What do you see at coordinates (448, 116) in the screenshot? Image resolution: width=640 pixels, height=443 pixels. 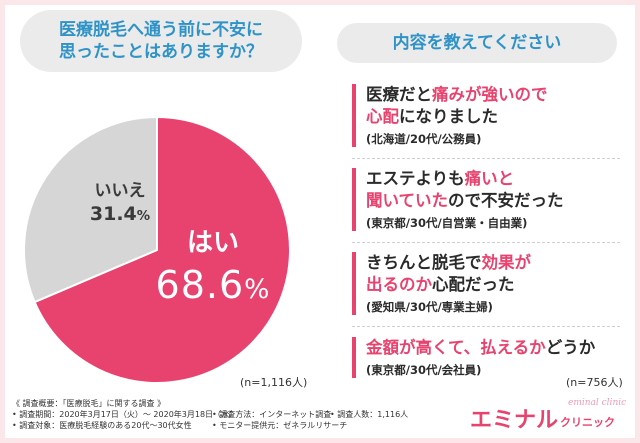 I see `answer-text-part: になりました` at bounding box center [448, 116].